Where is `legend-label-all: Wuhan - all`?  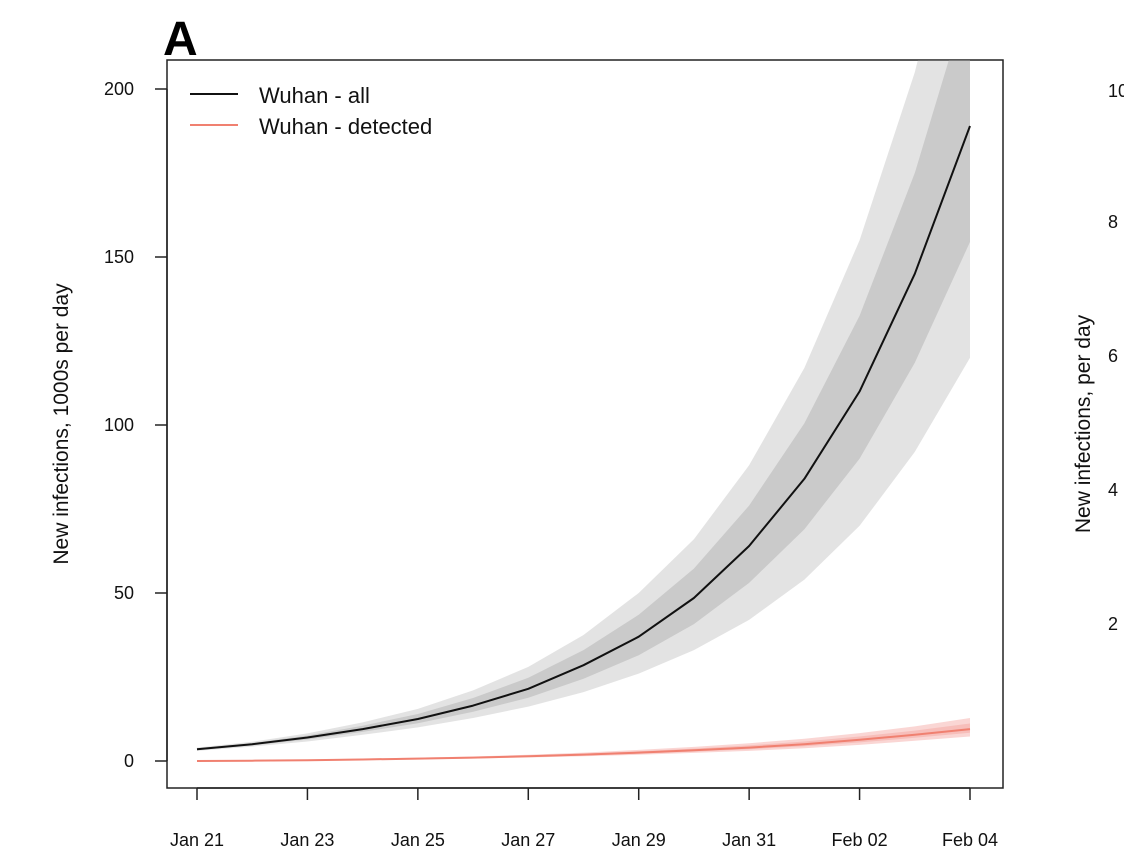 legend-label-all: Wuhan - all is located at coordinates (314, 95).